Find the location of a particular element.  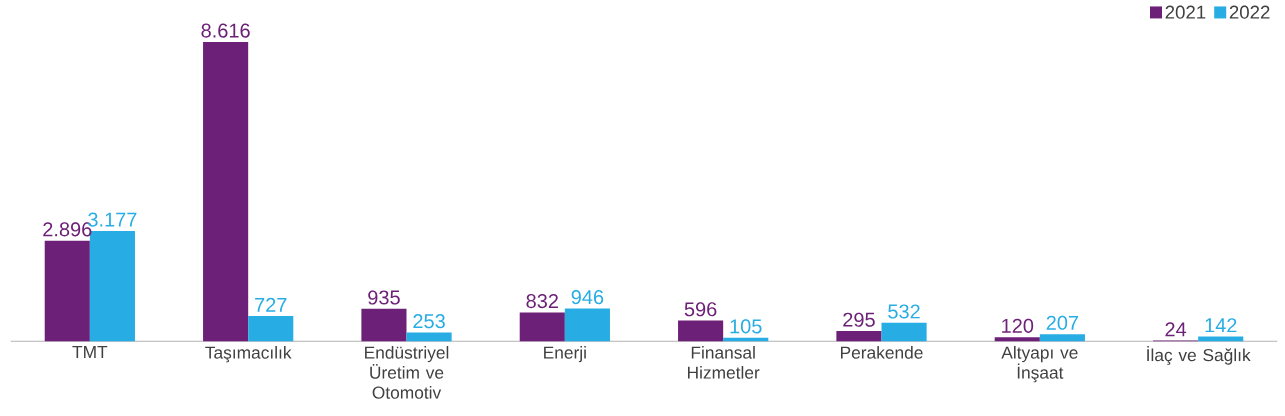

data-label: 935 is located at coordinates (384, 297).